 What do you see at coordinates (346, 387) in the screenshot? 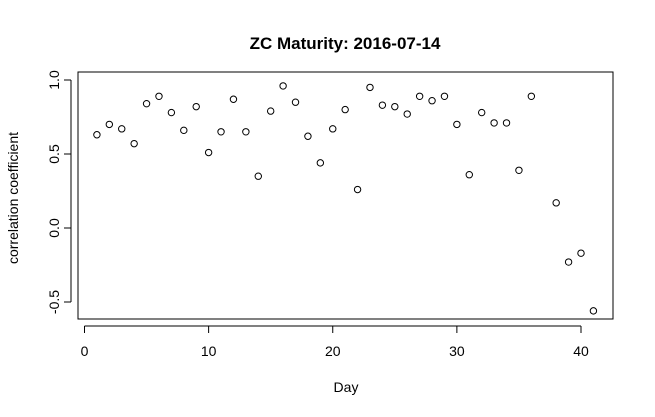
I see `x-axis-title: Day` at bounding box center [346, 387].